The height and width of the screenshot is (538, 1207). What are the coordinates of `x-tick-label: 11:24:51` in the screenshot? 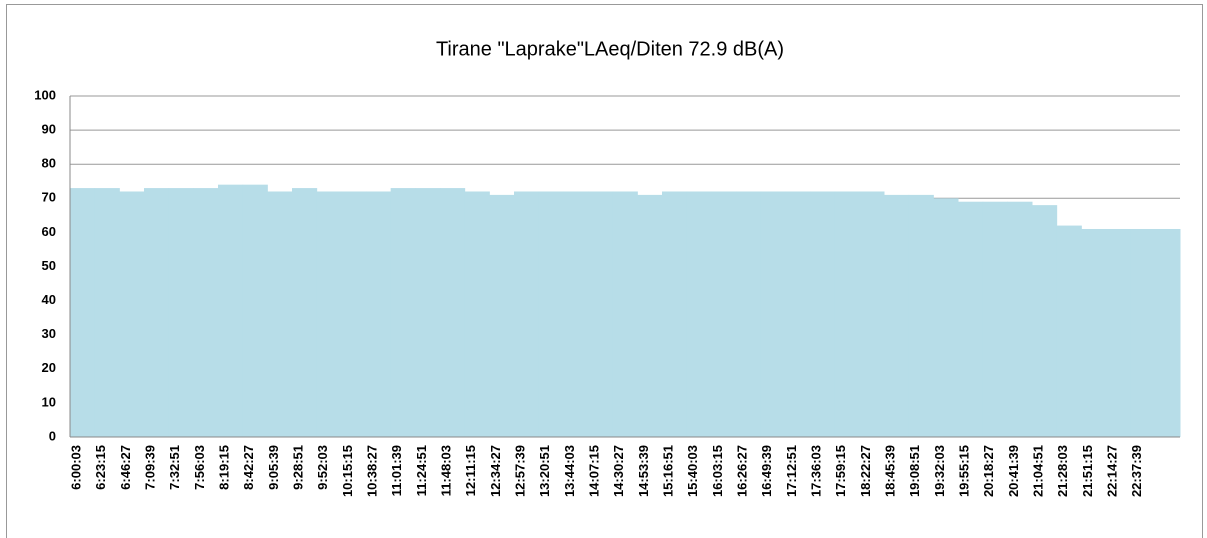 It's located at (421, 470).